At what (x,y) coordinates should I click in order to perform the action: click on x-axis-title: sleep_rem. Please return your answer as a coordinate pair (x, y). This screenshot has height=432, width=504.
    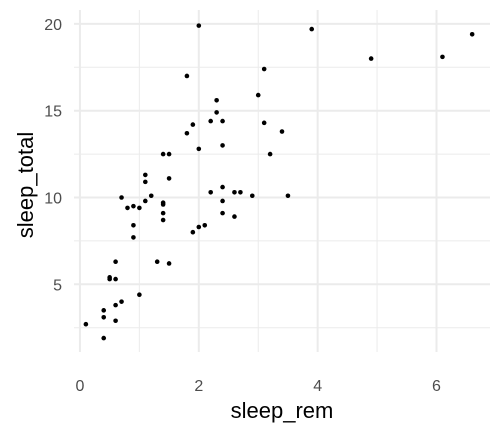
    Looking at the image, I should click on (282, 410).